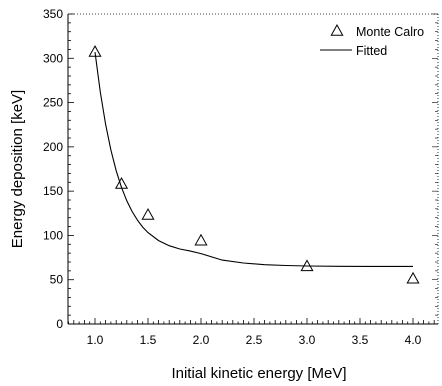 This screenshot has height=386, width=442. What do you see at coordinates (258, 373) in the screenshot?
I see `x-axis-label: Initial kinetic energy [MeV]` at bounding box center [258, 373].